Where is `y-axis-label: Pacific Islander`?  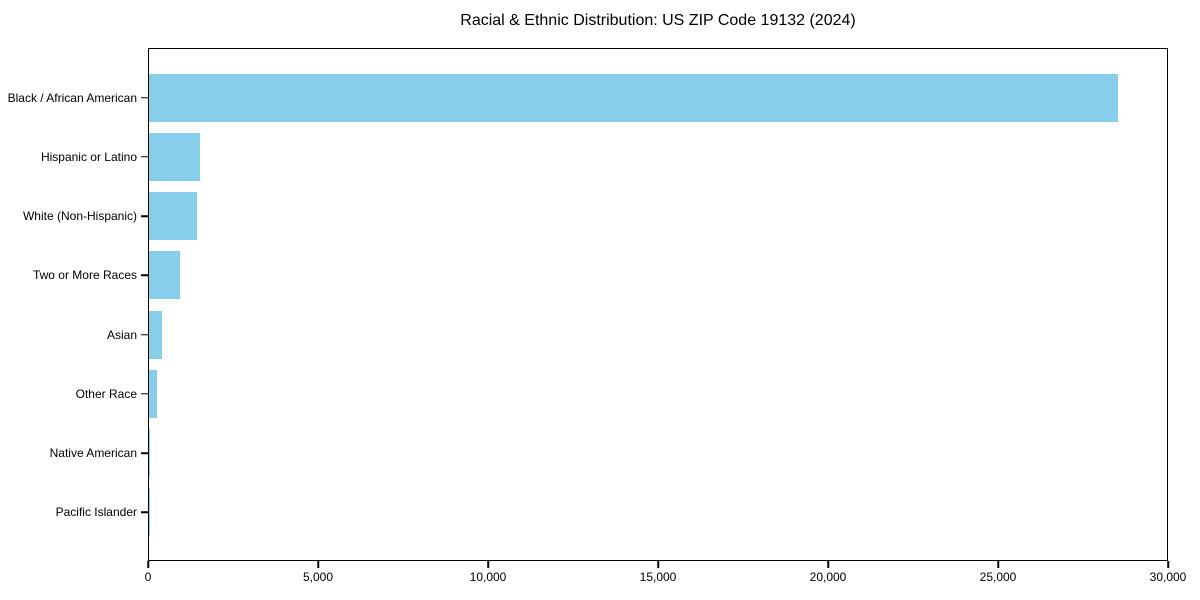
y-axis-label: Pacific Islander is located at coordinates (96, 512).